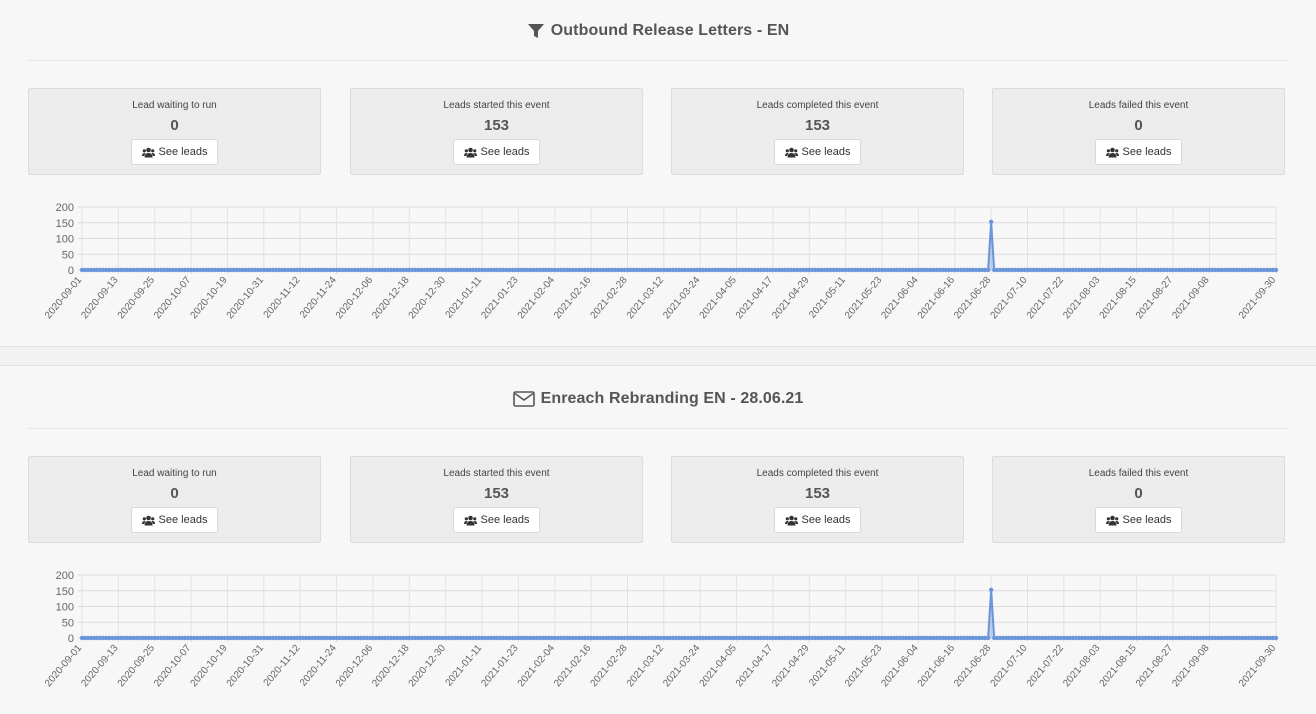 The image size is (1316, 714). I want to click on stat-value: 153, so click(496, 125).